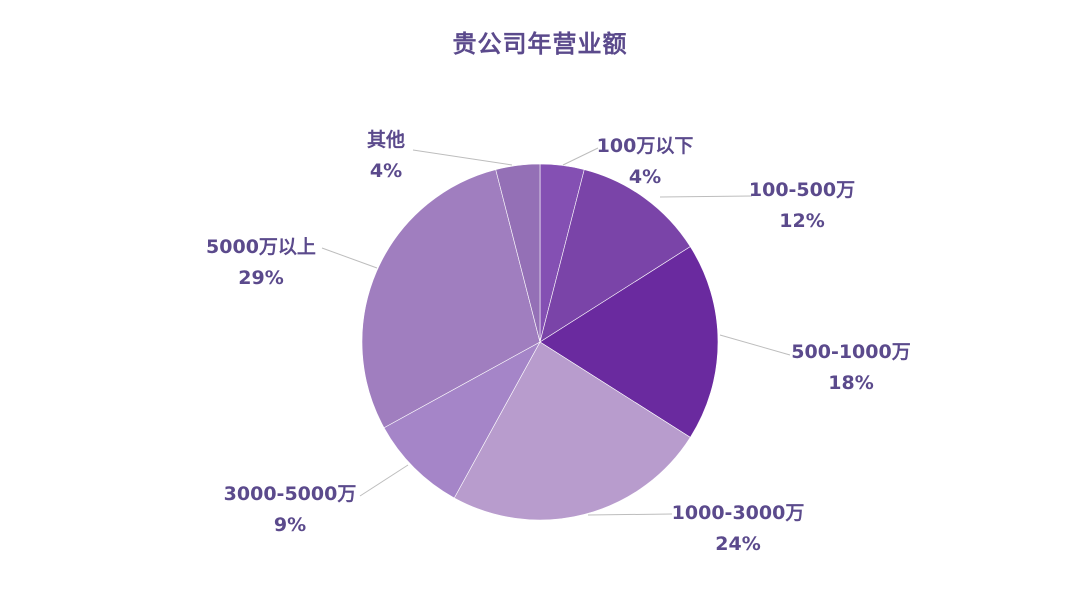  I want to click on slice-percent-label: 24%, so click(737, 544).